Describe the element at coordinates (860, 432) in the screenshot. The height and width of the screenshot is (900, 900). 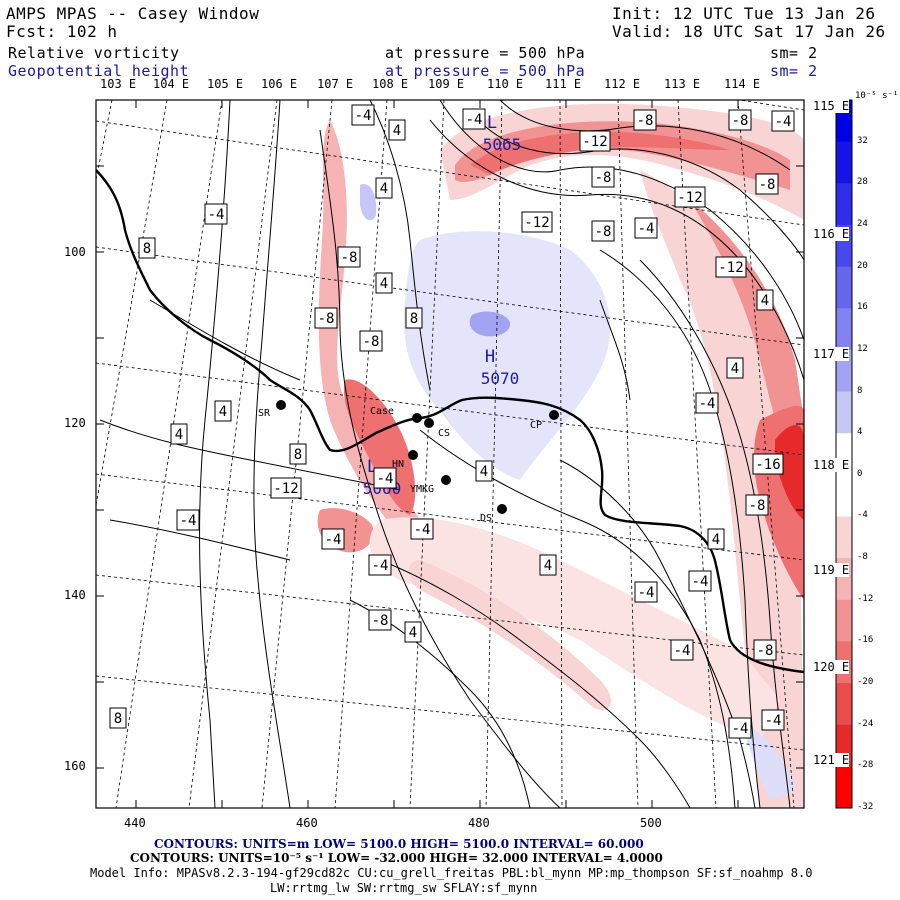
I see `colorbar-label: 4` at that location.